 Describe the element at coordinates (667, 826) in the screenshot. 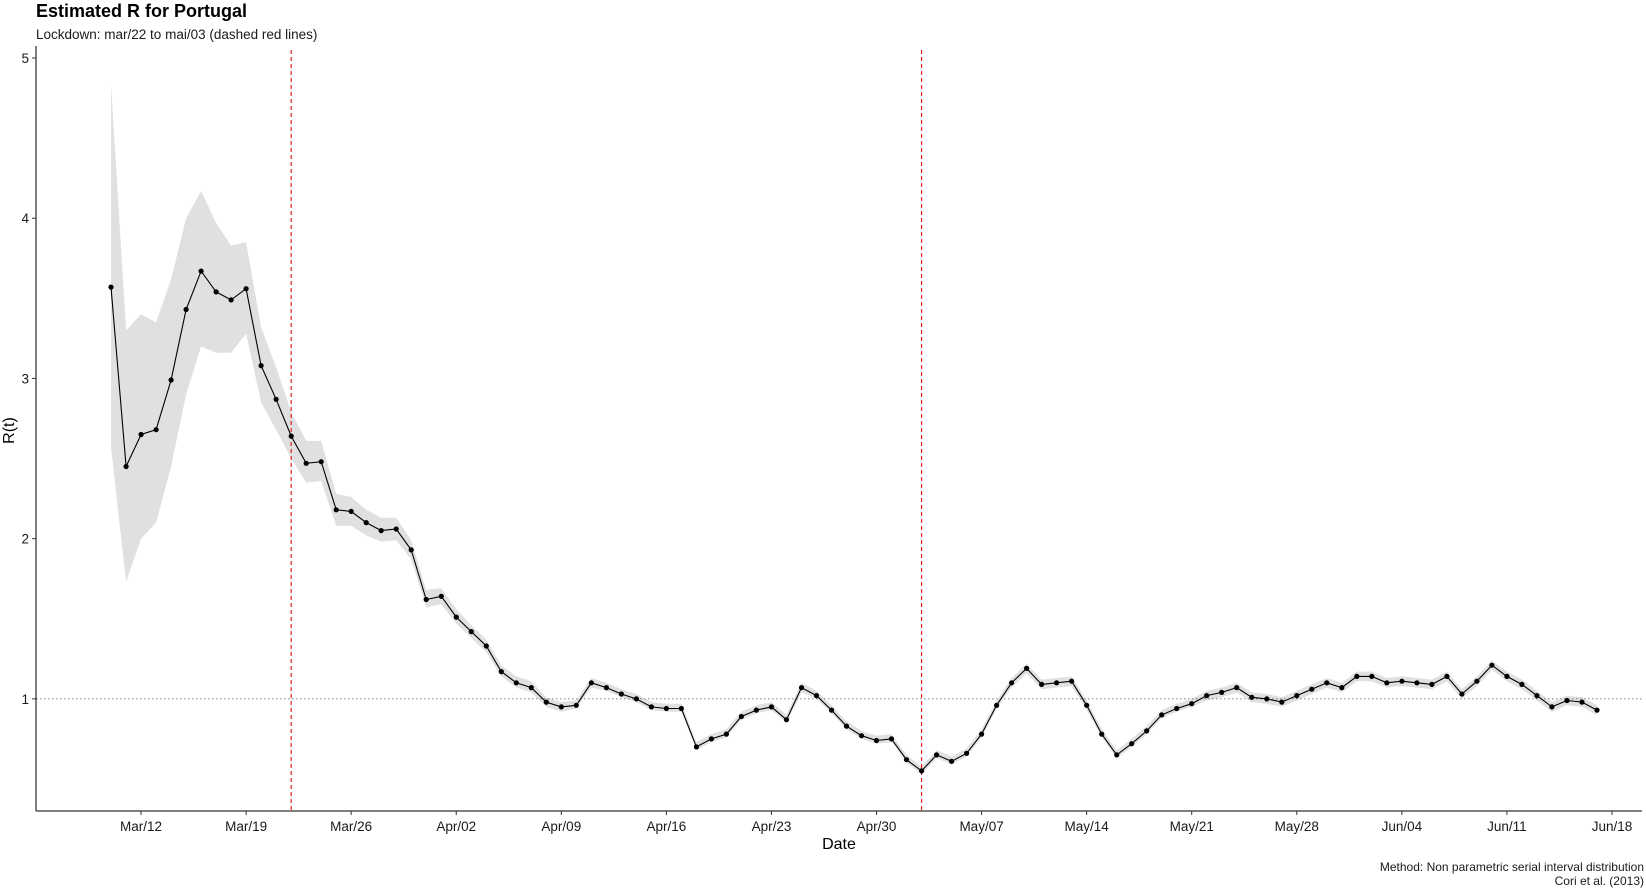

I see `x-tick-label: Apr/16` at that location.